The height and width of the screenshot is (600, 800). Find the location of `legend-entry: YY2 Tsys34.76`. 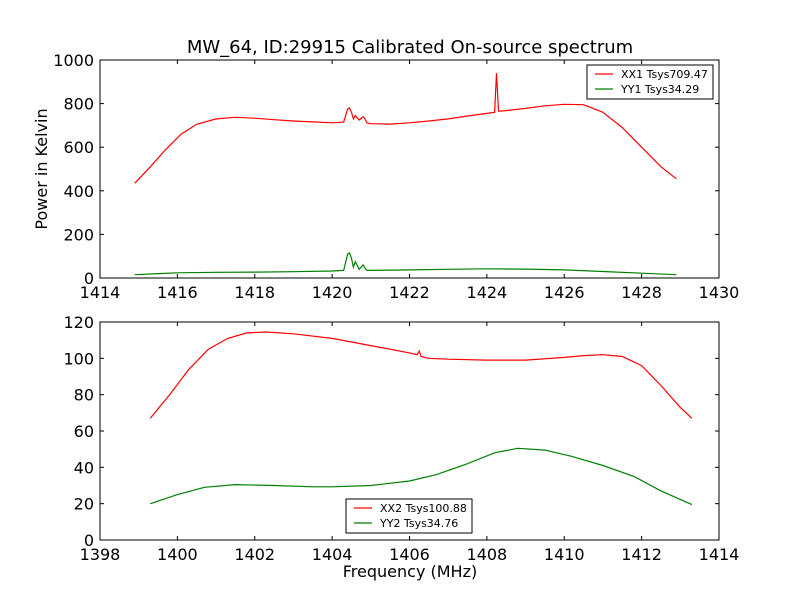

legend-entry: YY2 Tsys34.76 is located at coordinates (418, 523).